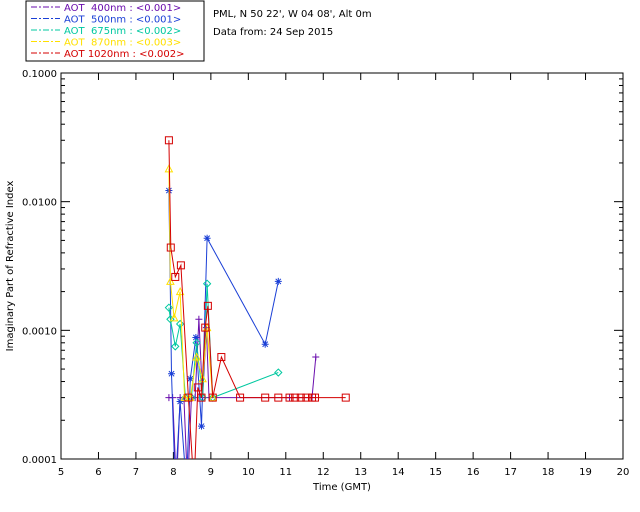  What do you see at coordinates (360, 472) in the screenshot?
I see `x-tick-label: 13` at bounding box center [360, 472].